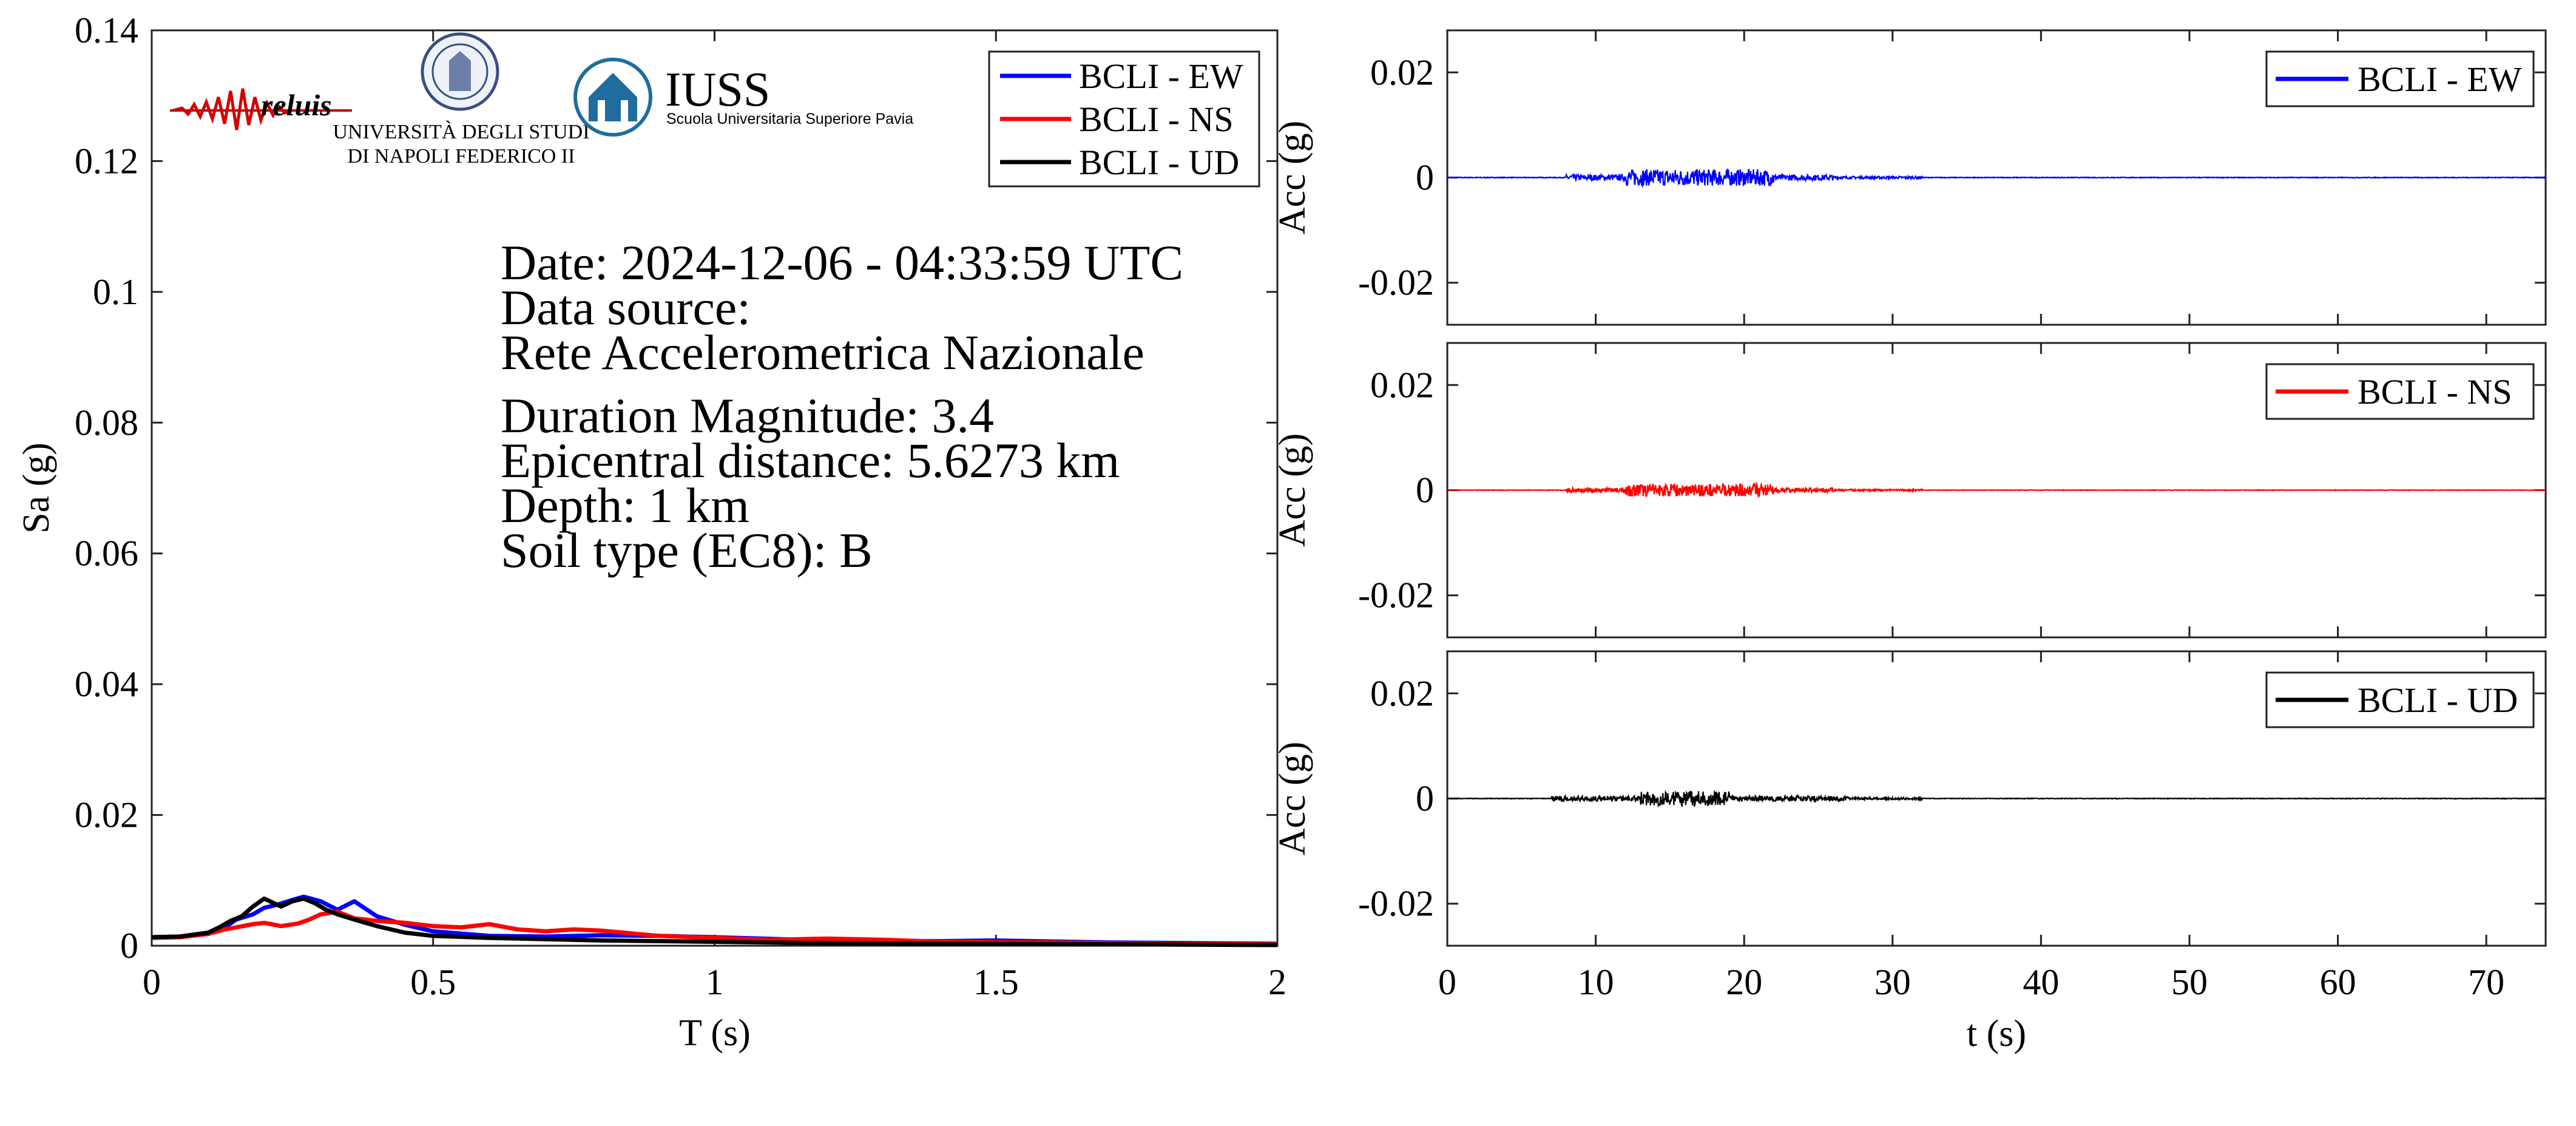  Describe the element at coordinates (461, 156) in the screenshot. I see `unina-logo-line2: DI NAPOLI FEDERICO II` at that location.